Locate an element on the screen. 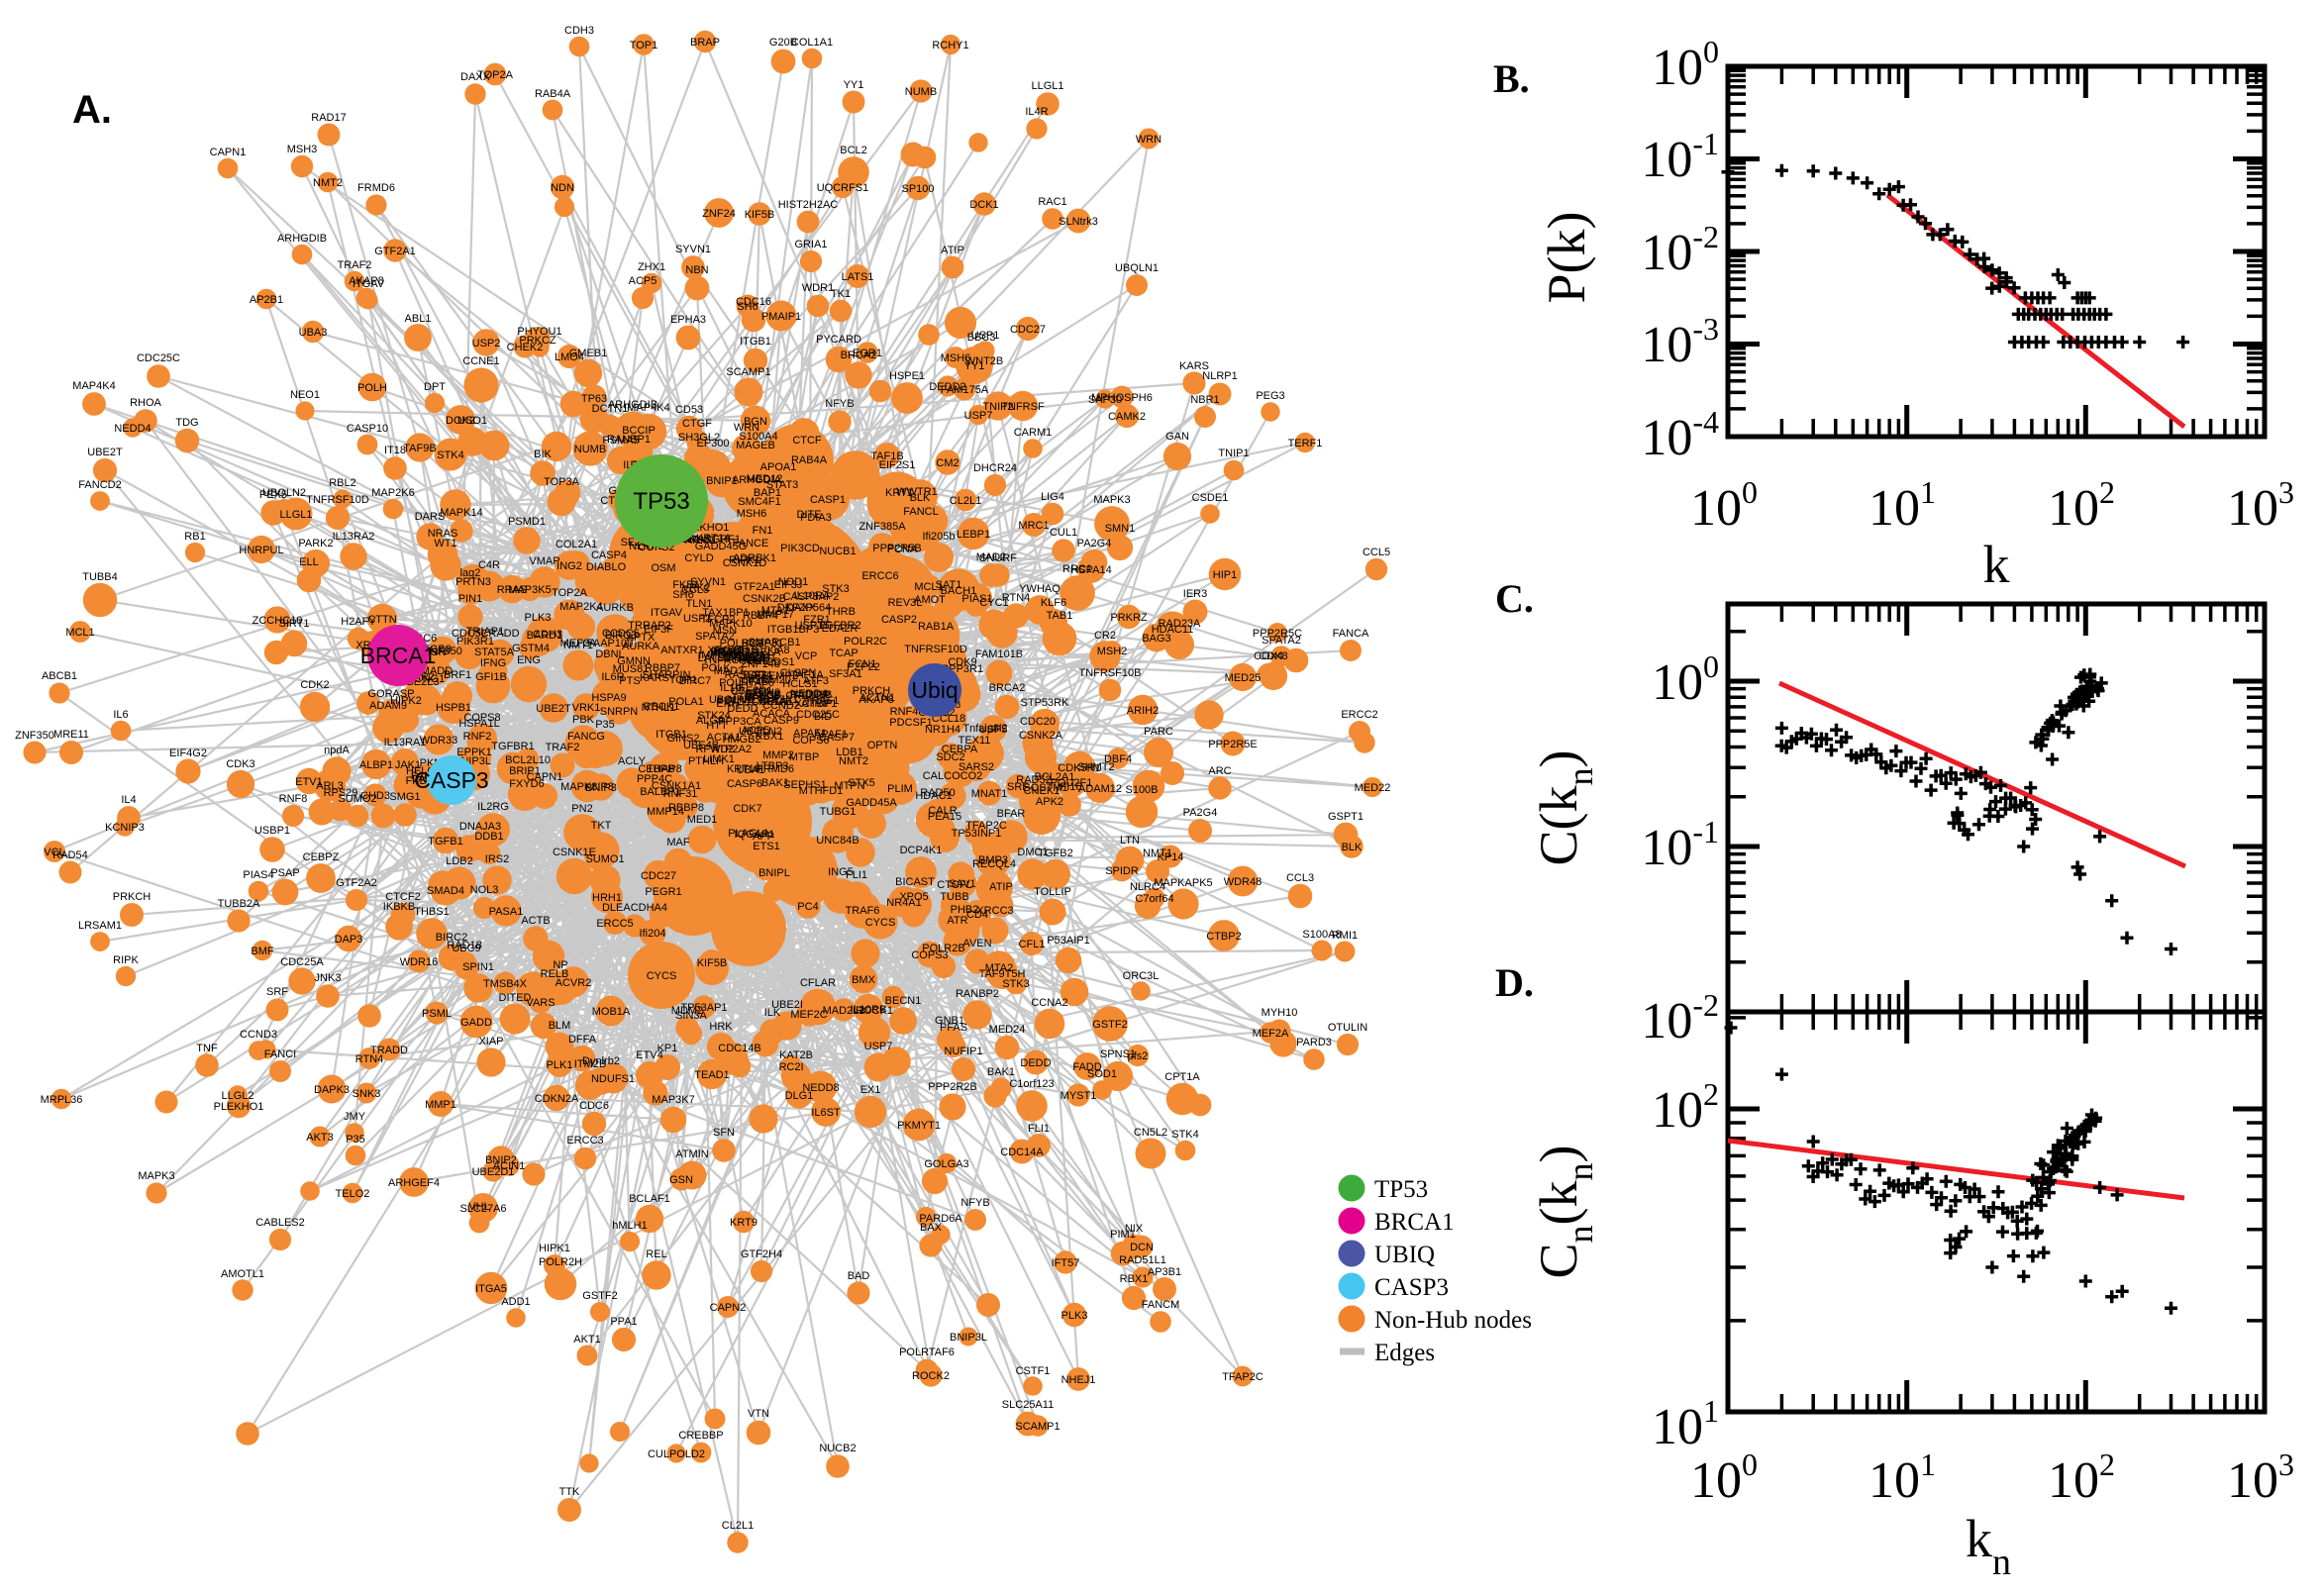 The height and width of the screenshot is (1596, 2323). svg-text: ACP5 is located at coordinates (643, 281).